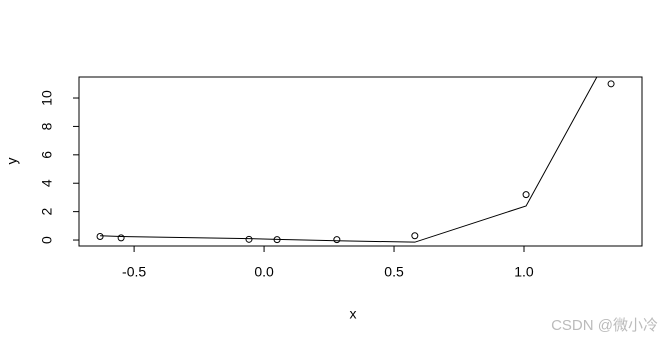  I want to click on y-tick-label: 8, so click(47, 126).